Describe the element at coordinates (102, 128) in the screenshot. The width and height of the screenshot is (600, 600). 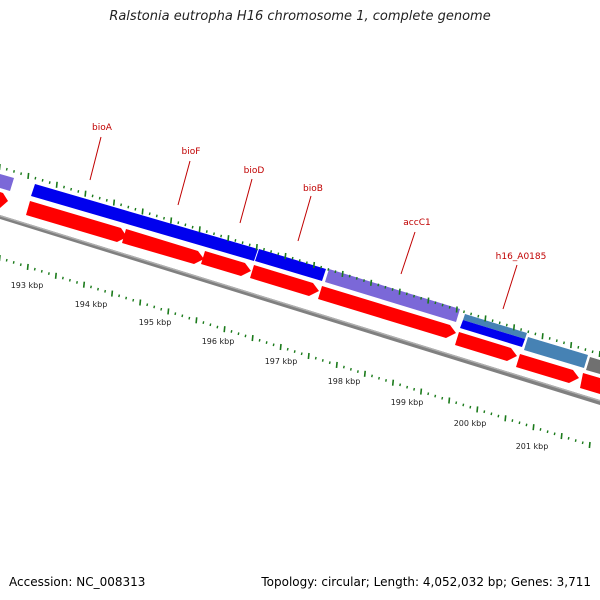
I see `gene-label-bioA: bioA` at that location.